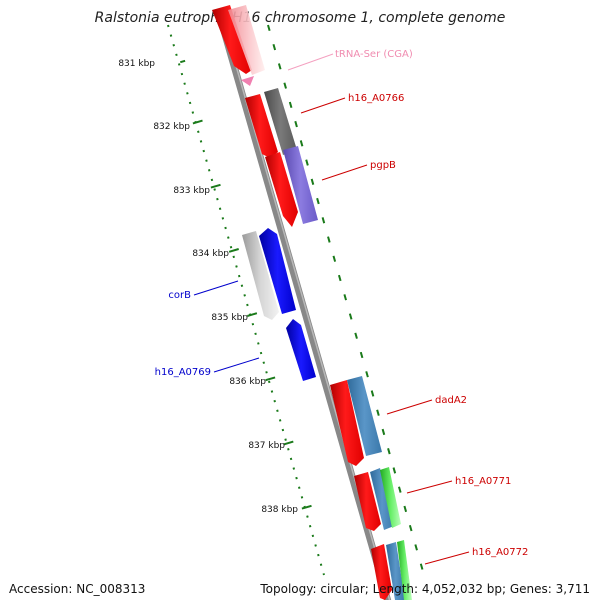  What do you see at coordinates (171, 127) in the screenshot?
I see `scale-label: 832 kbp` at bounding box center [171, 127].